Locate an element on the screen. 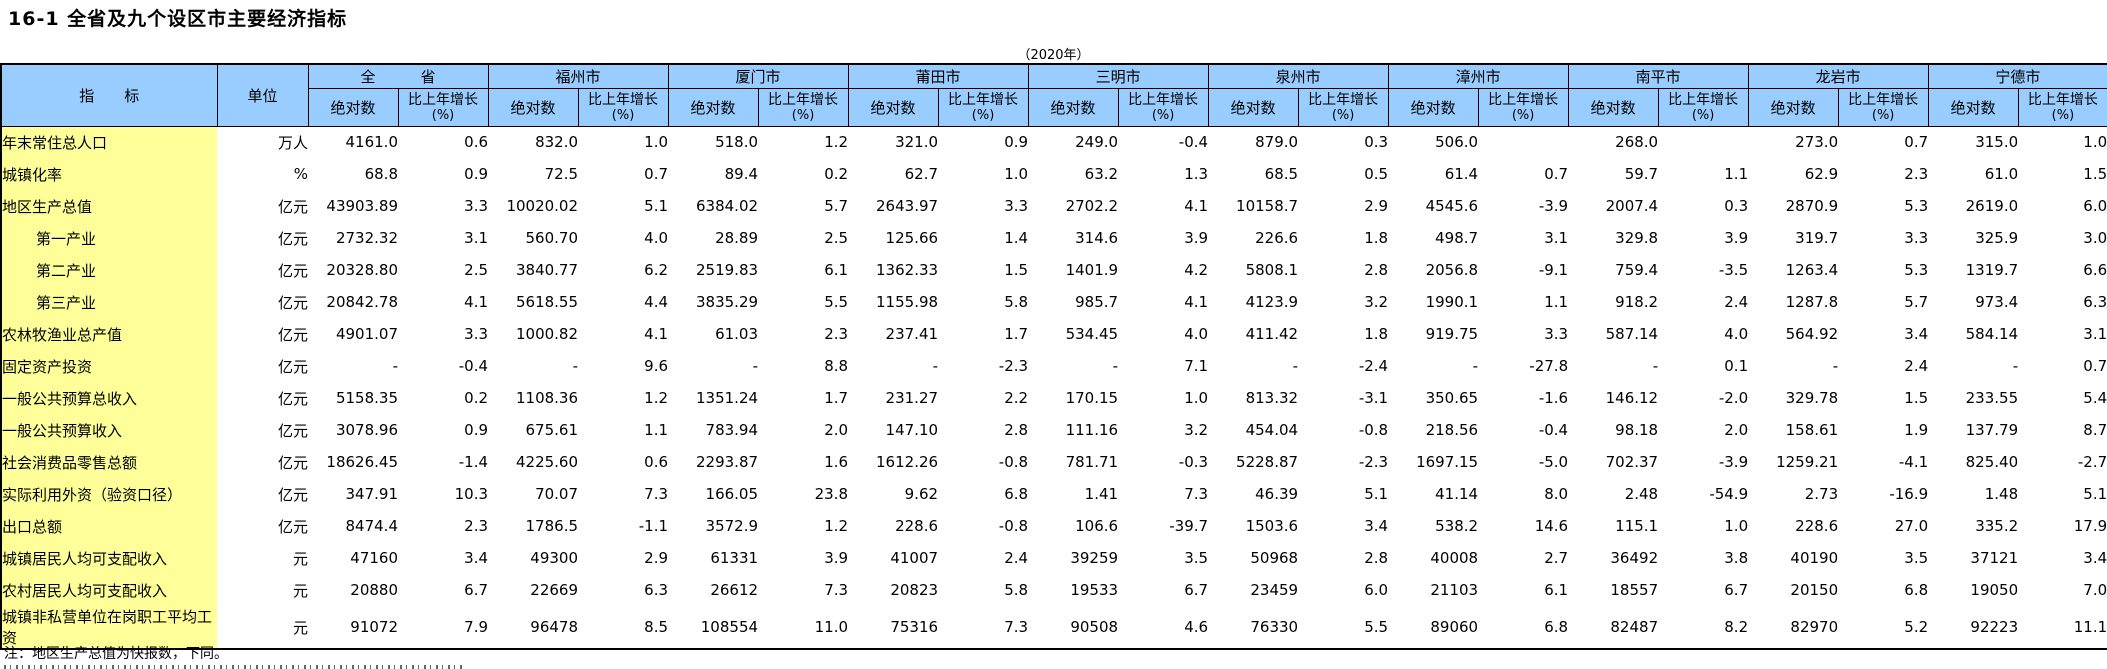 Image resolution: width=2107 pixels, height=669 pixels. abs-value-cell: 564.92 is located at coordinates (1812, 334).